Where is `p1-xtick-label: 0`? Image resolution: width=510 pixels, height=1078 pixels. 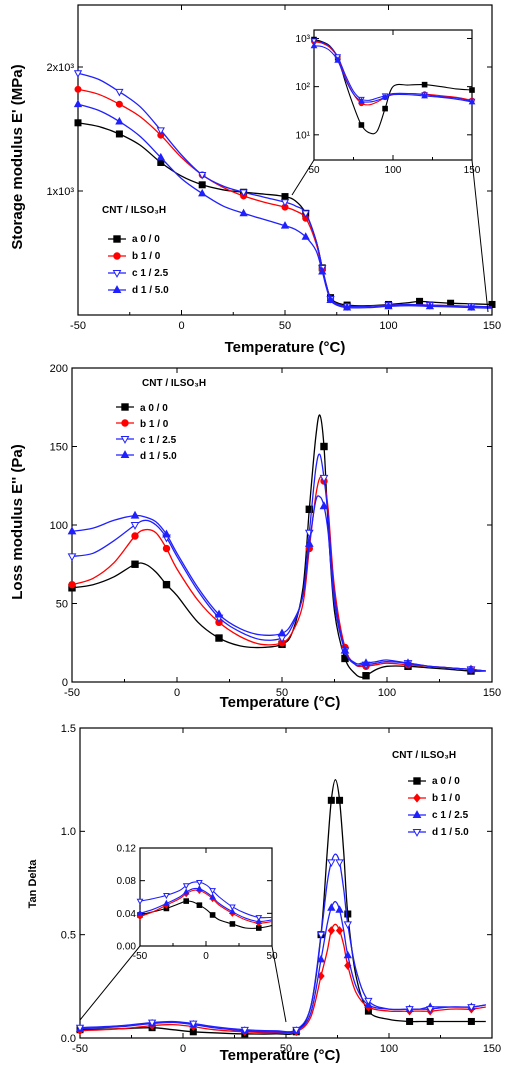
p1-xtick-label: 0 is located at coordinates (181, 326).